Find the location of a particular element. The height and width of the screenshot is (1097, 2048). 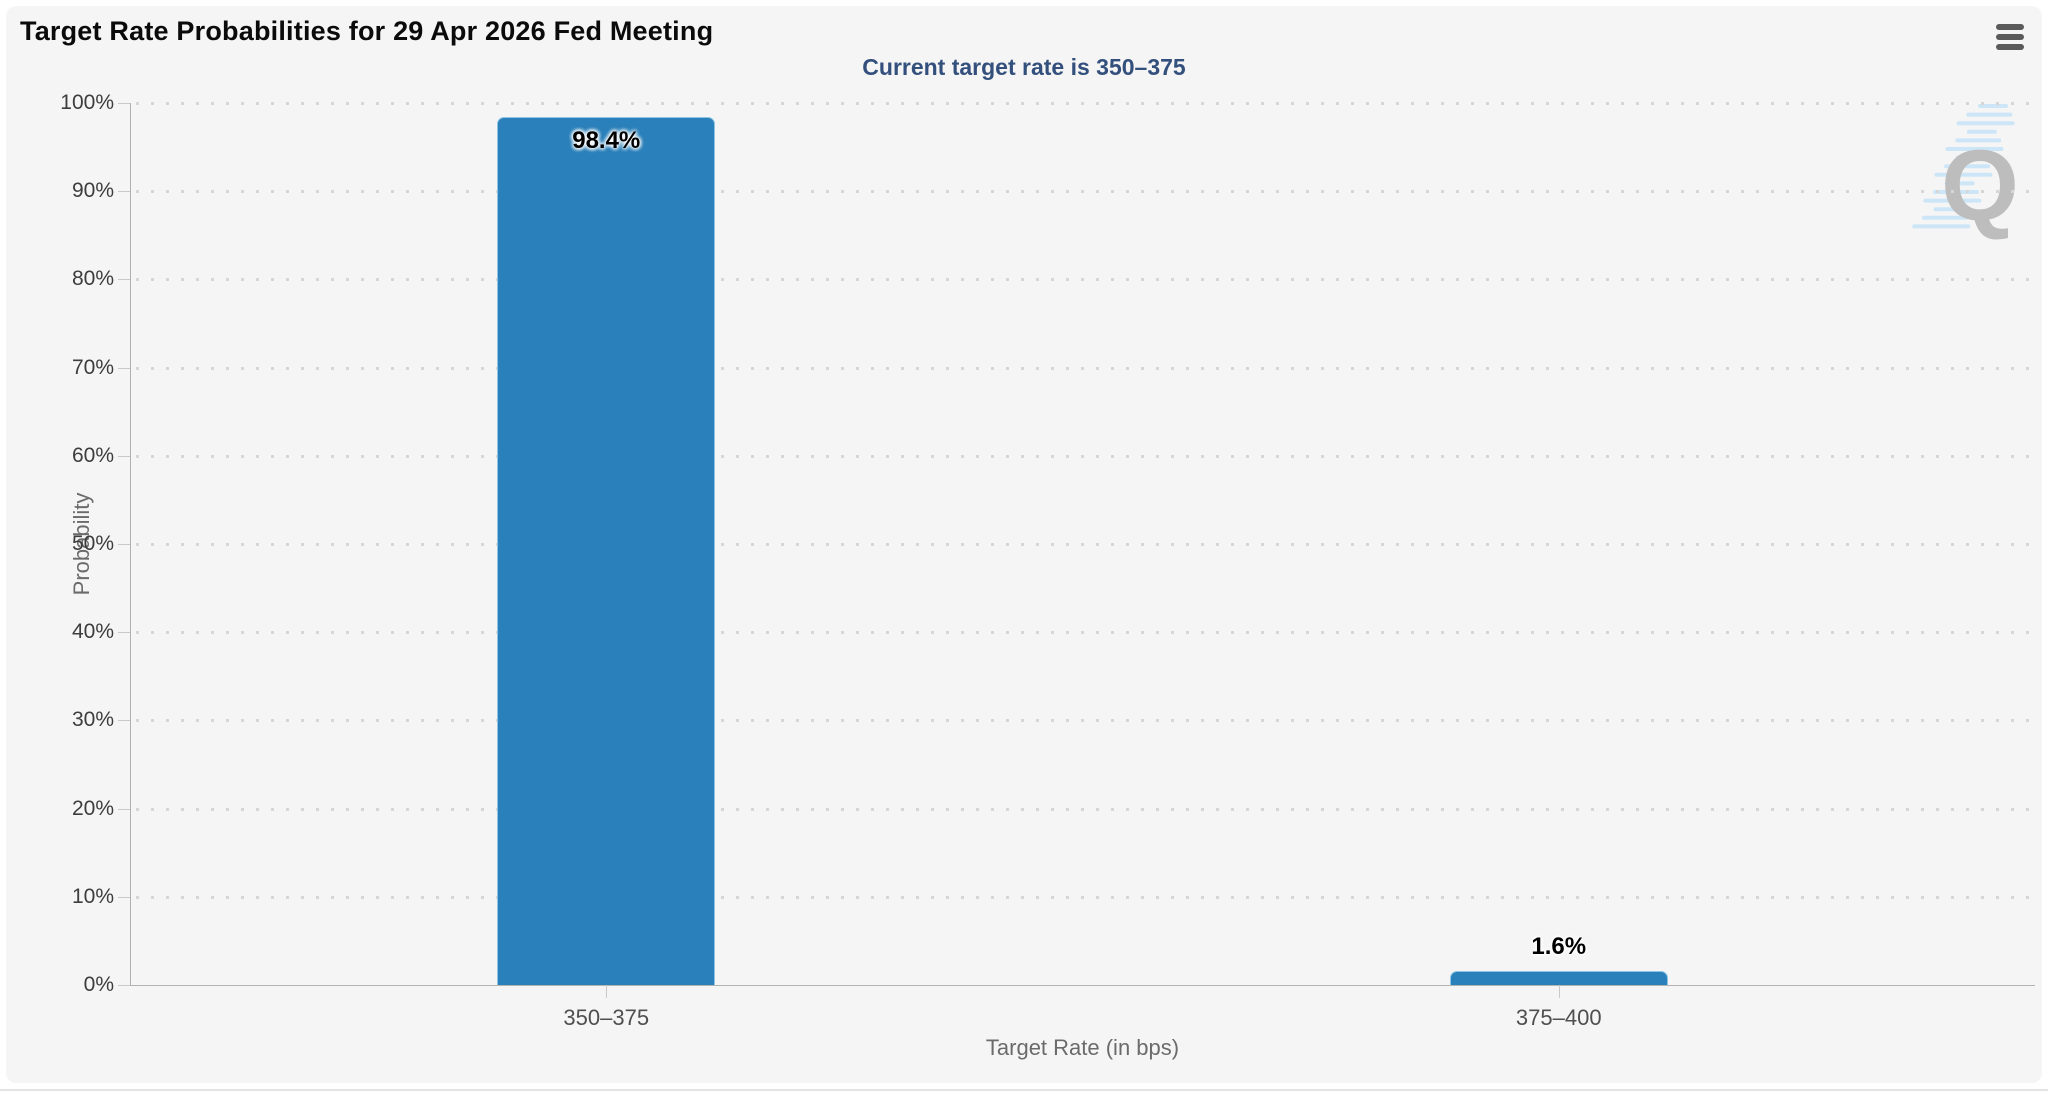

x-tick-label: 350–375 is located at coordinates (606, 1017).